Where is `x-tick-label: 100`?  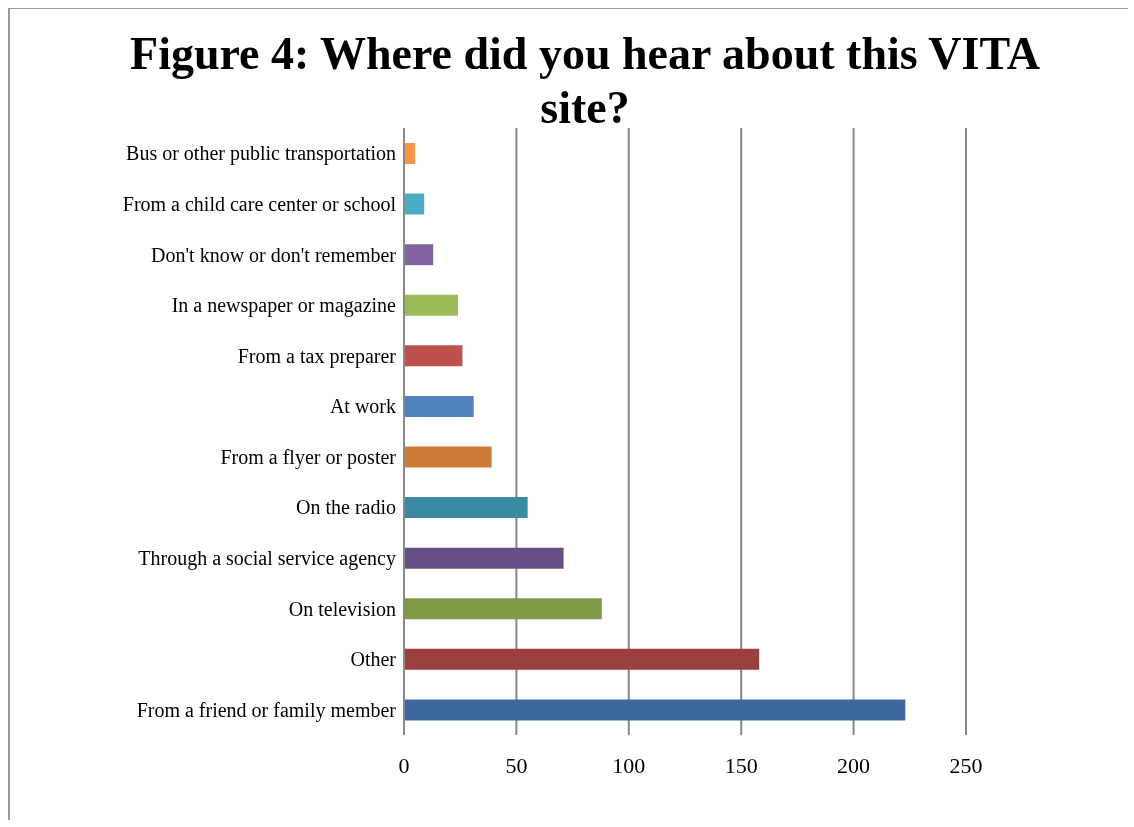
x-tick-label: 100 is located at coordinates (629, 765).